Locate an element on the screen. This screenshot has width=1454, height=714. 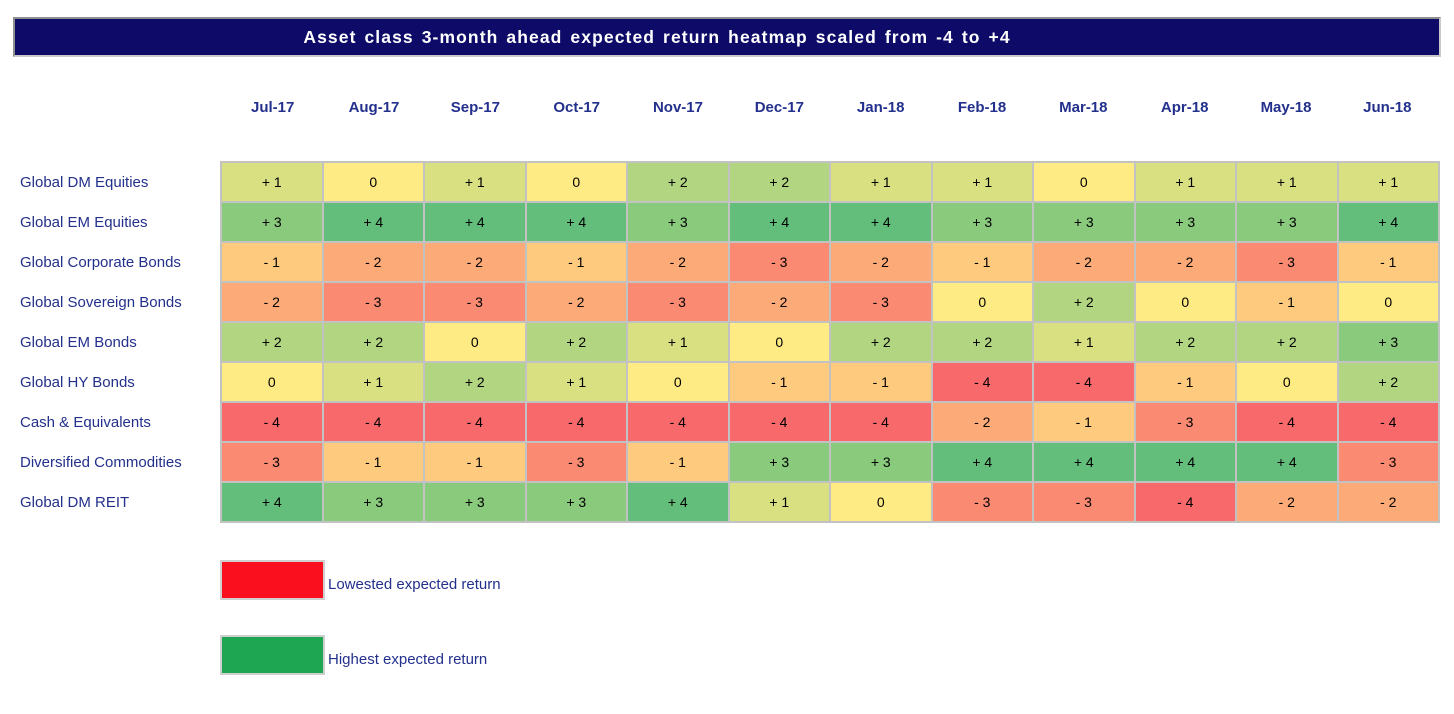
column-header: Aug-17 is located at coordinates (374, 107).